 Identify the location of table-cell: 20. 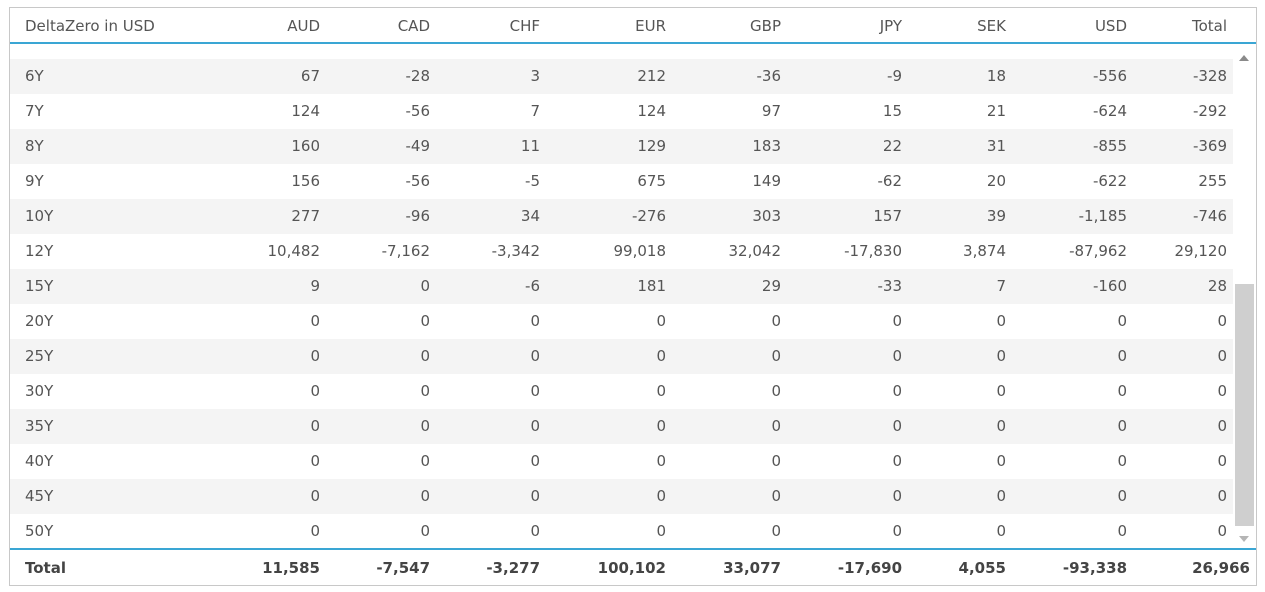
(996, 181).